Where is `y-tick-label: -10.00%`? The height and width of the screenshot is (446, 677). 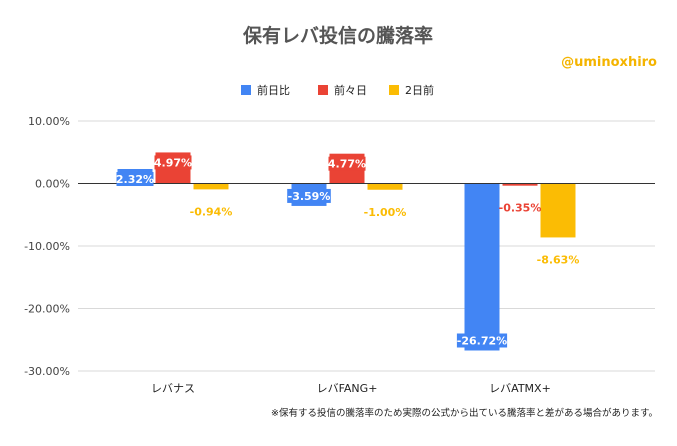 y-tick-label: -10.00% is located at coordinates (47, 246).